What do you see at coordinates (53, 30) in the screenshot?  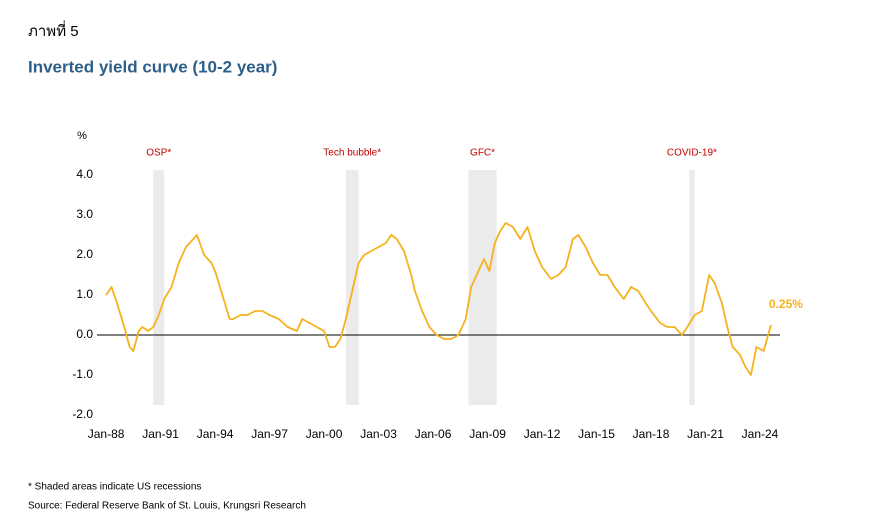 I see `header: ภาพที่ 5` at bounding box center [53, 30].